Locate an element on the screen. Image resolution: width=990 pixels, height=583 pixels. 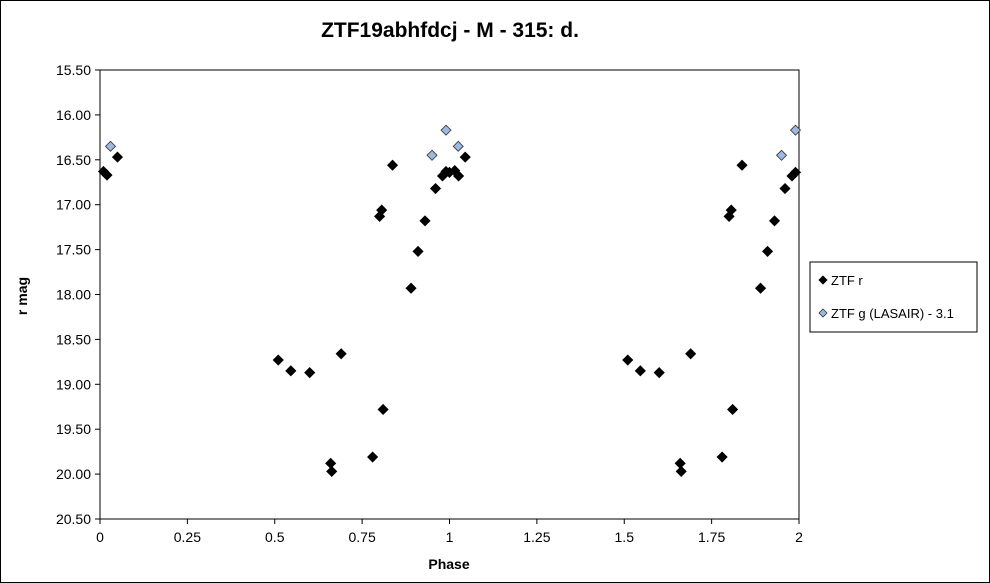
legend-marker-ztf-r is located at coordinates (823, 280).